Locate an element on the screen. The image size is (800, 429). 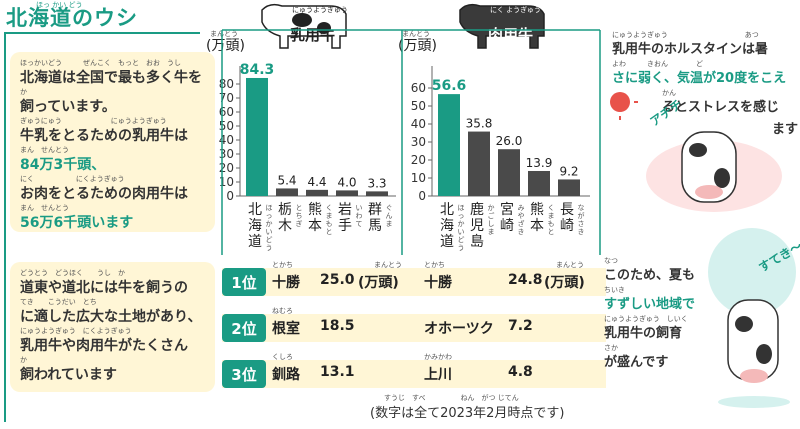
intro-line-6: まん せんとう 56万6千頭います is located at coordinates (77, 218).